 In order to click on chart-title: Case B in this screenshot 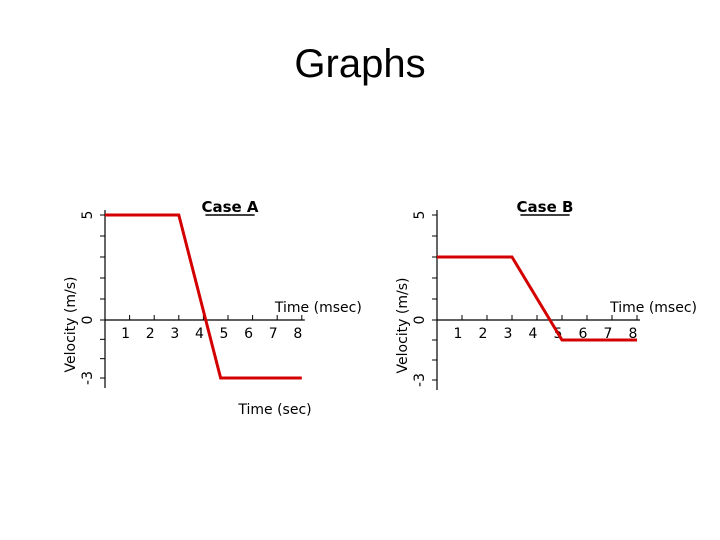, I will do `click(545, 207)`.